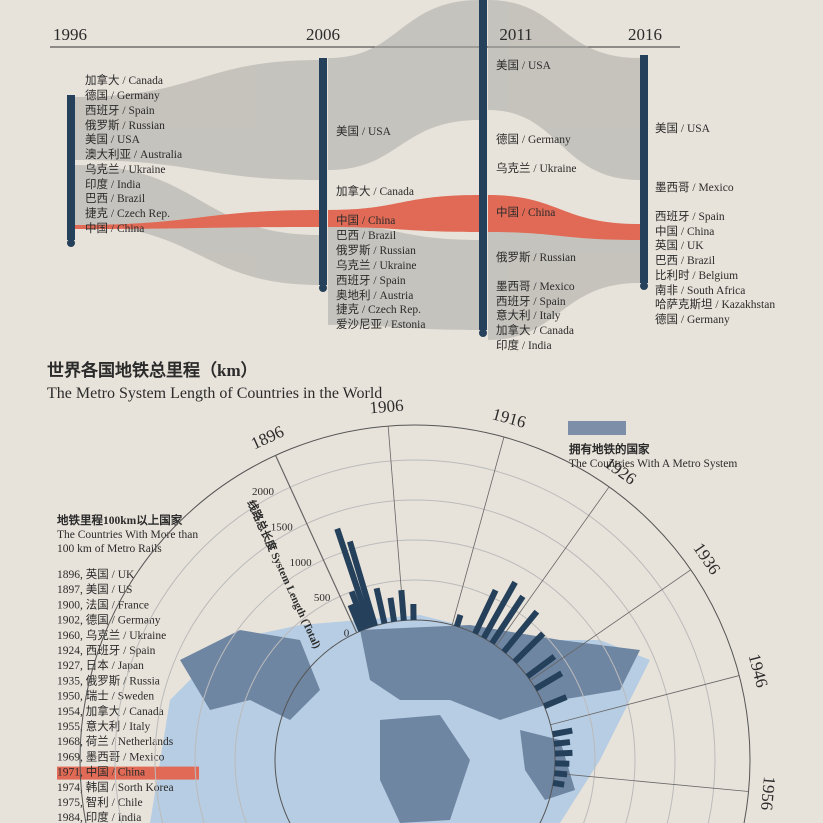  Describe the element at coordinates (100, 802) in the screenshot. I see `list-item: 1975, 智利 / Chile` at that location.